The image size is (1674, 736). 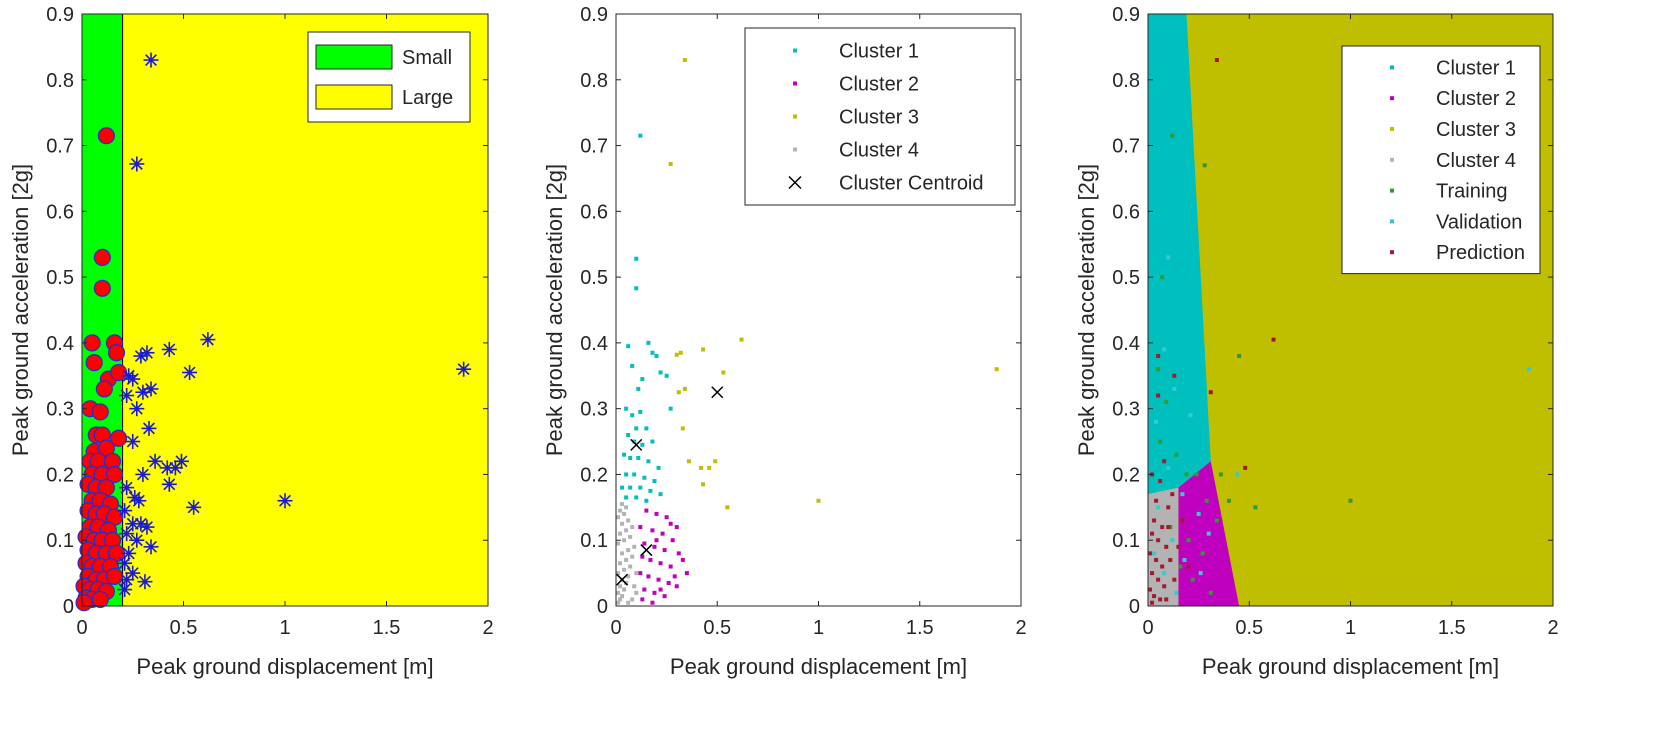 I want to click on x-tick-label: 0, so click(x=81, y=628).